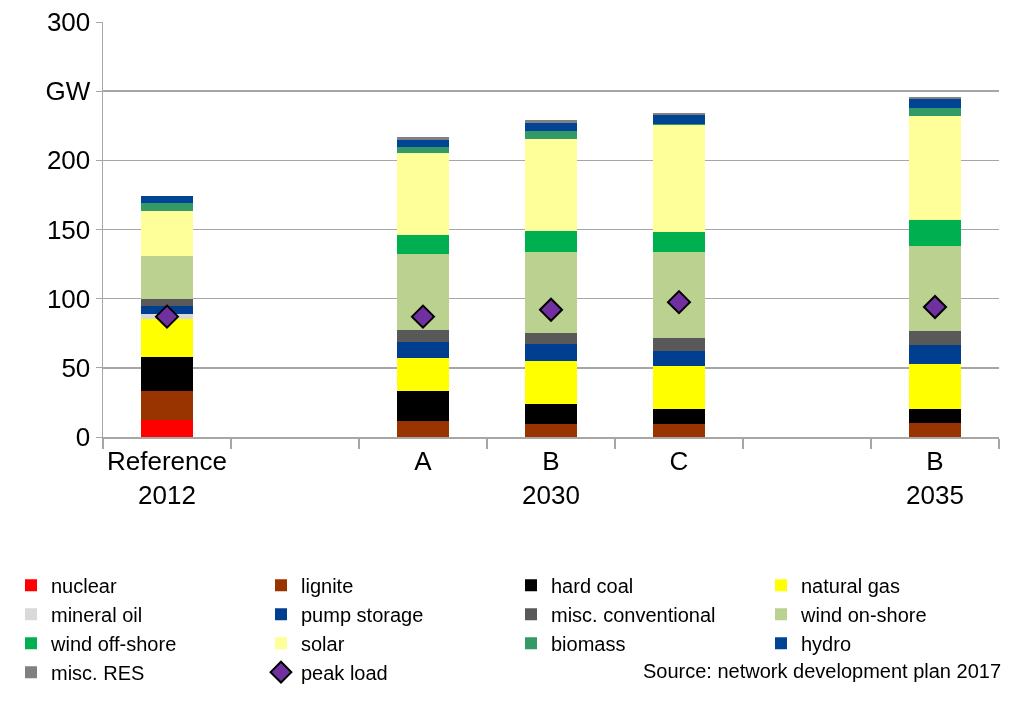  What do you see at coordinates (679, 460) in the screenshot?
I see `x-tick-label: C` at bounding box center [679, 460].